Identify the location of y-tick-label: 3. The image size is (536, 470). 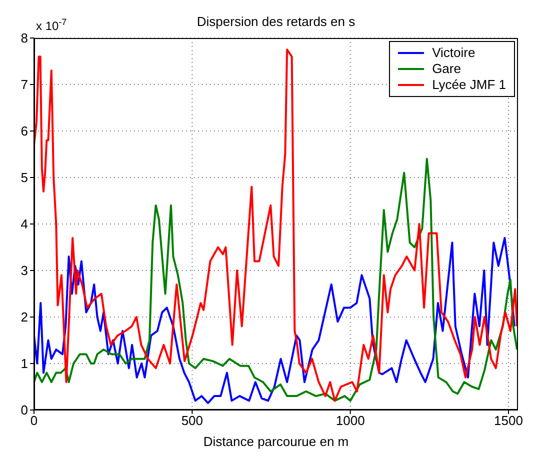
(24, 270).